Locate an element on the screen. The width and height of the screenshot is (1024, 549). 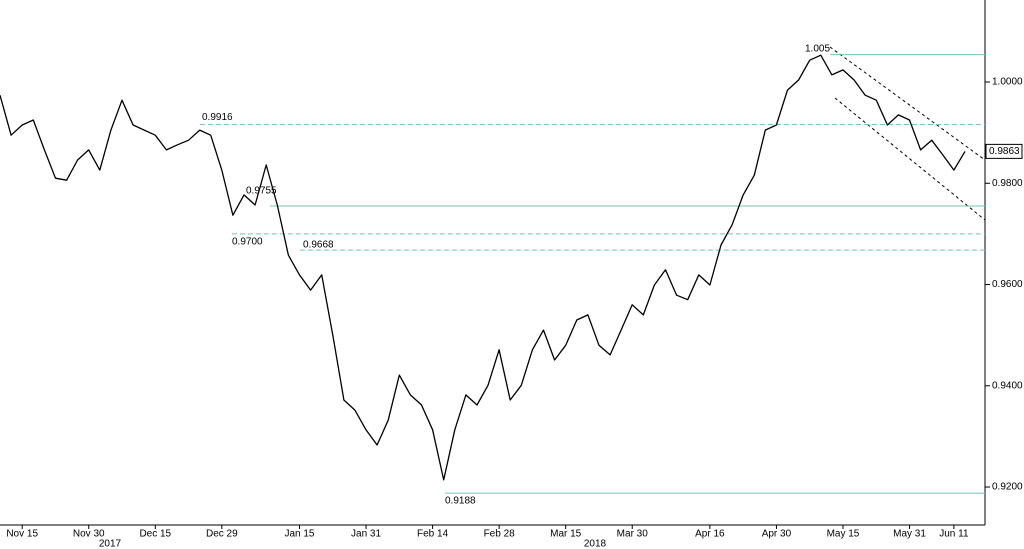
y-tick-label: 1.0000 is located at coordinates (1007, 82).